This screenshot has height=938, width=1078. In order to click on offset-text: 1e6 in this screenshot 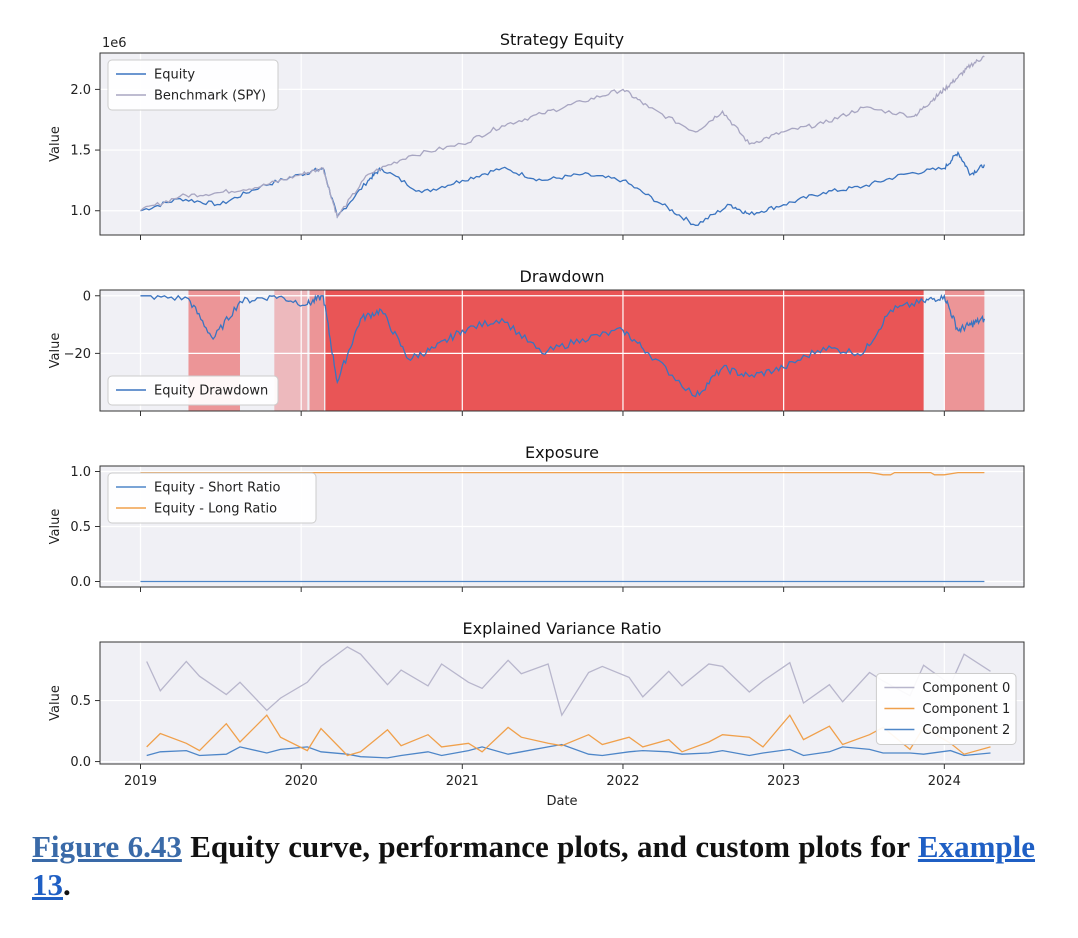, I will do `click(114, 43)`.